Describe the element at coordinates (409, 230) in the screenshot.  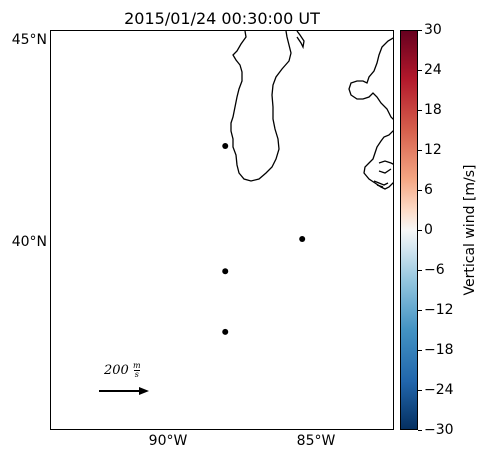
I see `colorbar` at that location.